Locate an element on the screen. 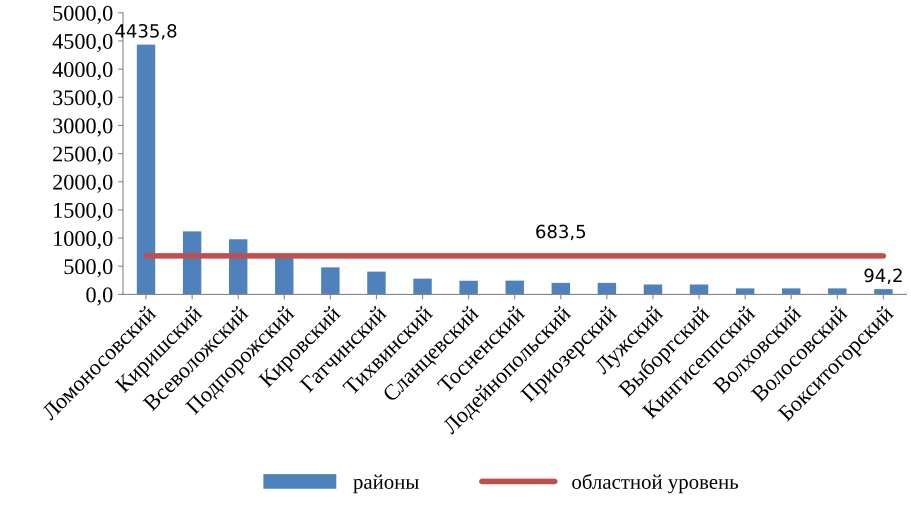 This screenshot has width=911, height=512. y-tick-label: 1500,0 is located at coordinates (83, 212).